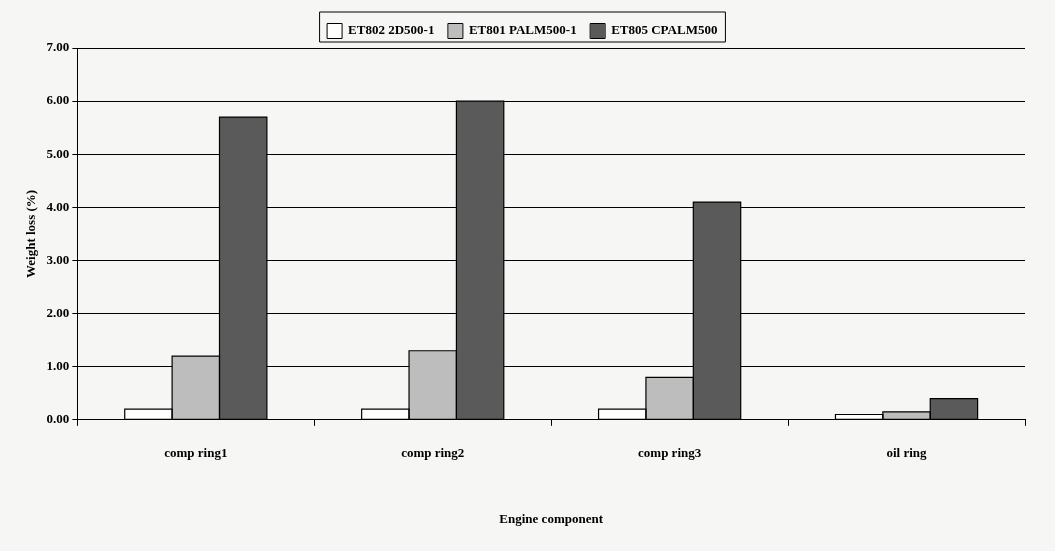 Image resolution: width=1055 pixels, height=551 pixels. Describe the element at coordinates (31, 233) in the screenshot. I see `y-axis-title: Weight loss (%)` at that location.